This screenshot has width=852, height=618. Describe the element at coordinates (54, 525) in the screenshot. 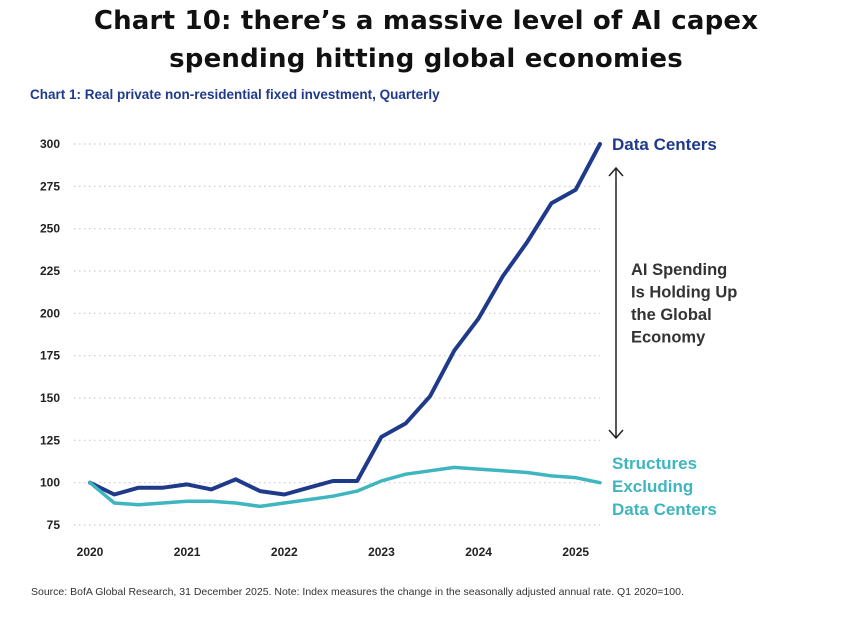

I see `y-tick-label-75: 75` at that location.